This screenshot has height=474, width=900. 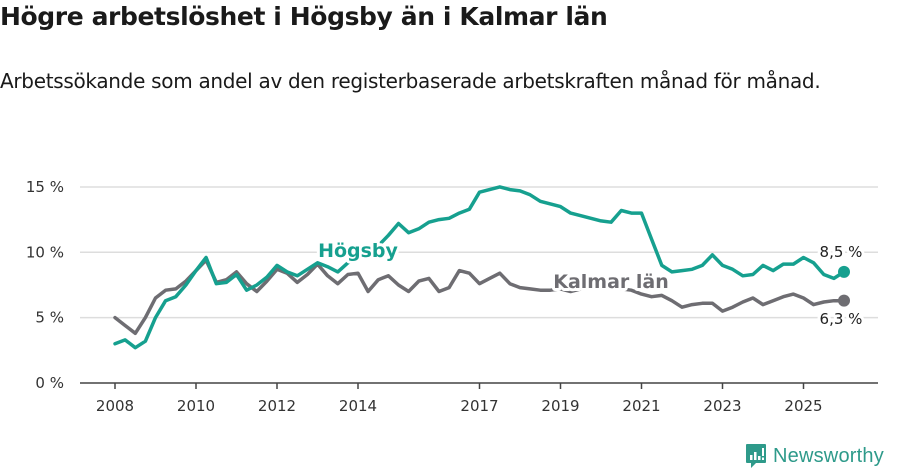 I want to click on svg-text: 6,3 %, so click(x=841, y=319).